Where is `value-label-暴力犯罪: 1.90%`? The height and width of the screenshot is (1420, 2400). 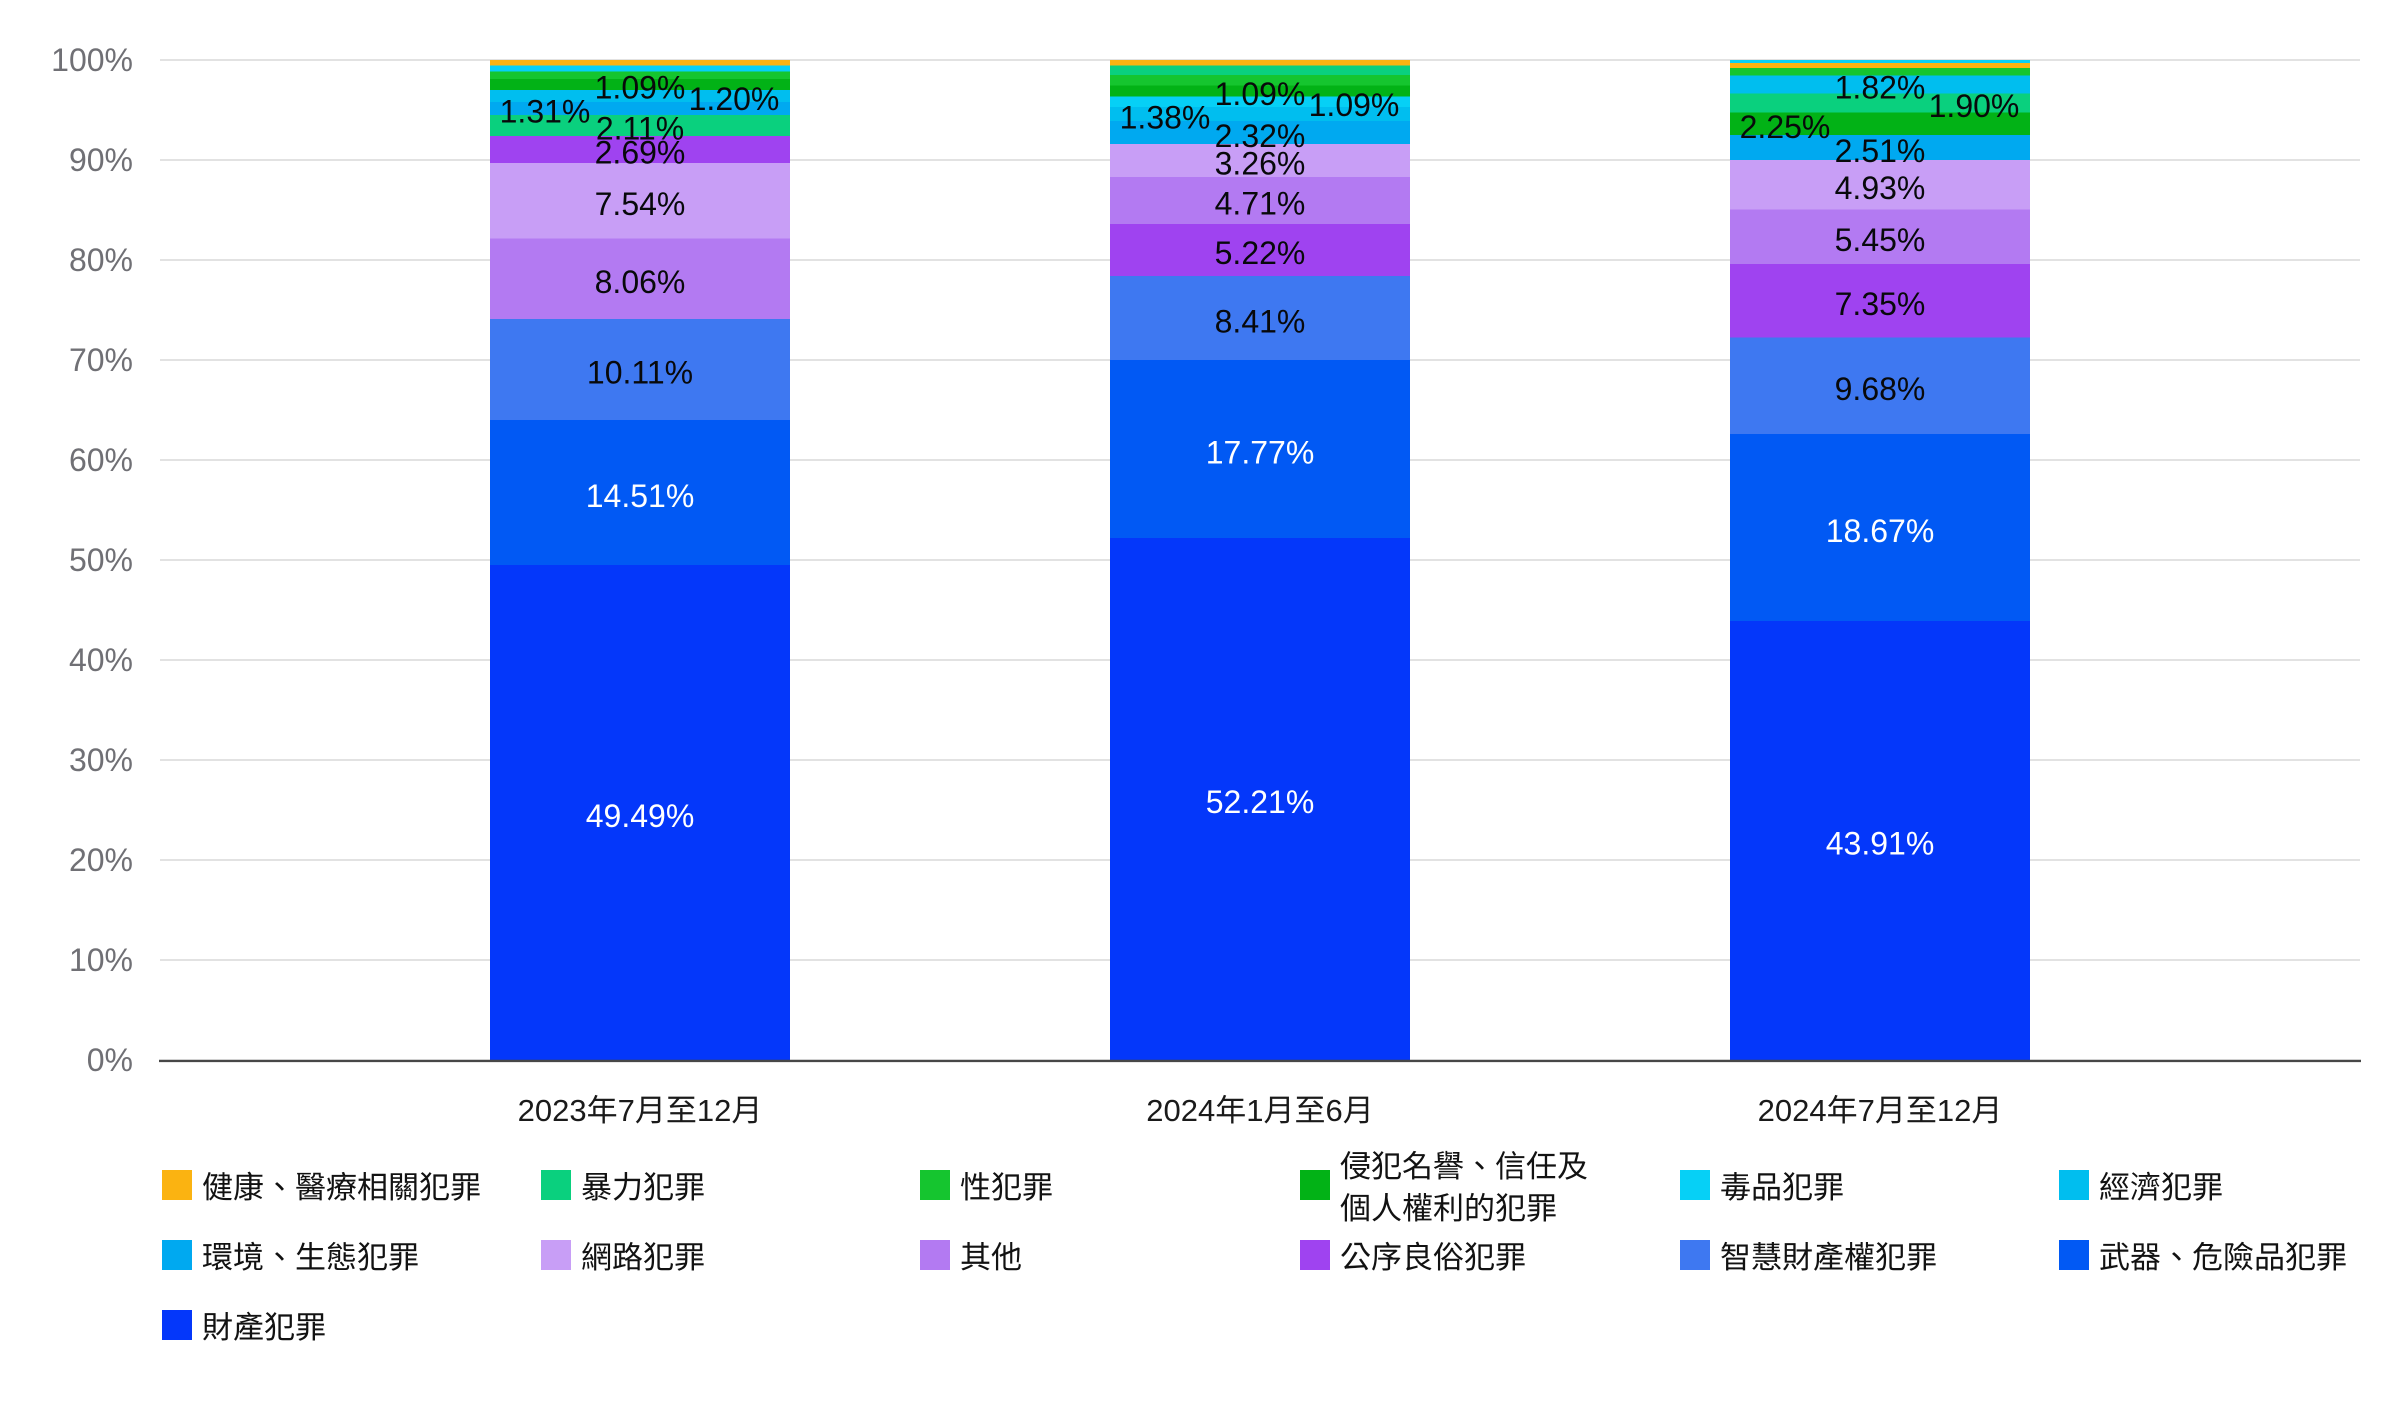 value-label-暴力犯罪: 1.90% is located at coordinates (1974, 106).